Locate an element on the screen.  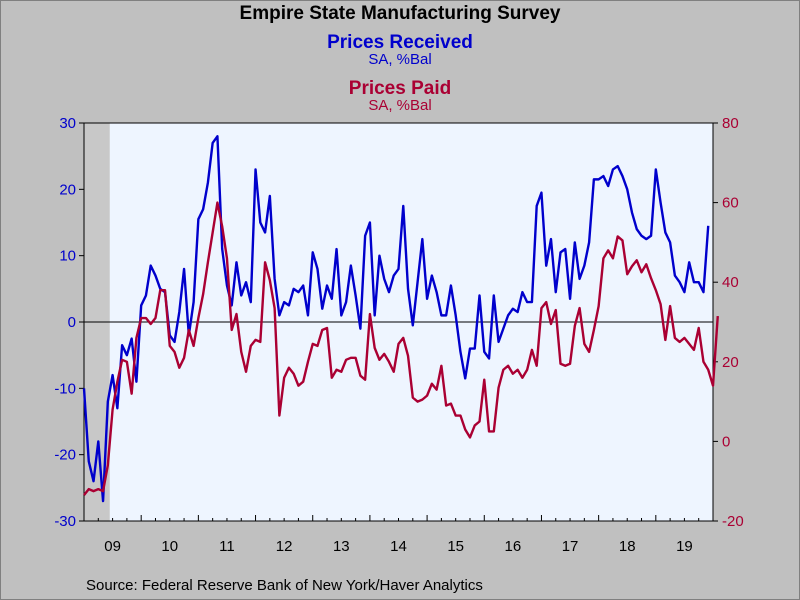
x-axis-tick-label: 17 is located at coordinates (570, 546).